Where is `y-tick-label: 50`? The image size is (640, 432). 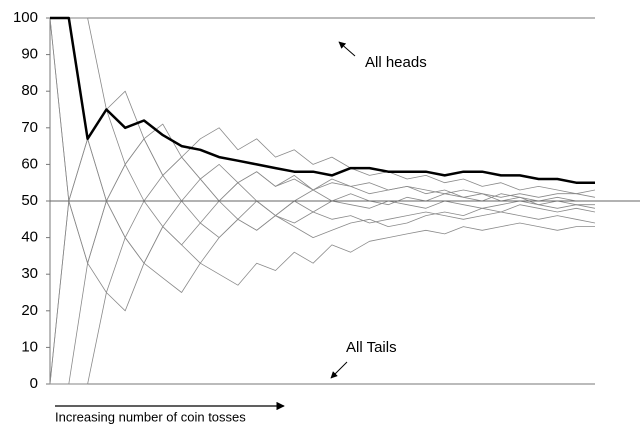
y-tick-label: 50 is located at coordinates (29, 200).